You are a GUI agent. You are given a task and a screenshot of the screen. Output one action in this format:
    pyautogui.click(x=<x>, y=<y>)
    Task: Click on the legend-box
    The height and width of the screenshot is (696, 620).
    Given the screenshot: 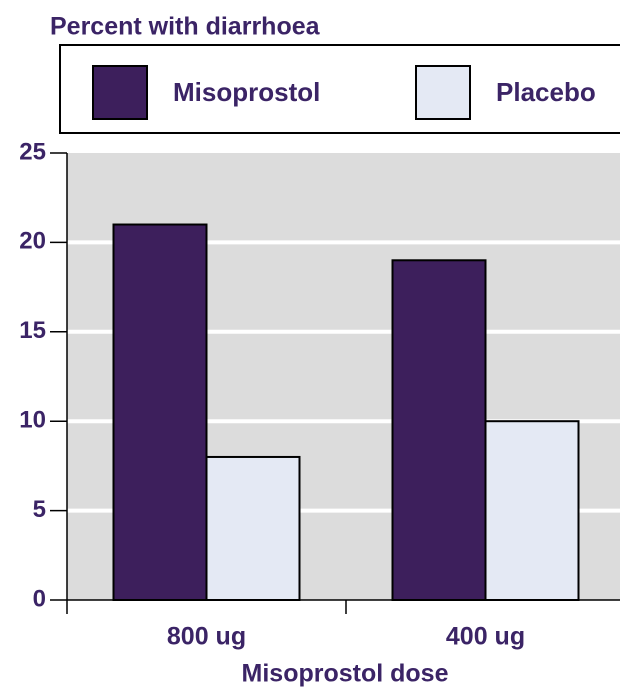 What is the action you would take?
    pyautogui.click(x=339, y=89)
    